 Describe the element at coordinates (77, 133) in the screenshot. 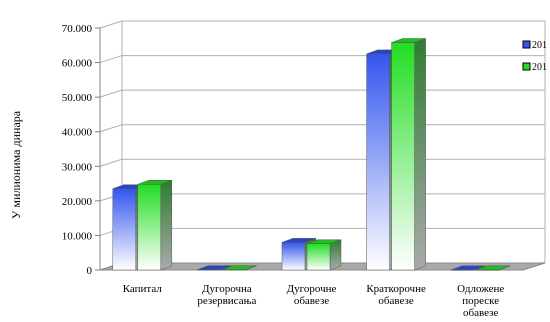

I see `y-tick-label: 40.000` at that location.